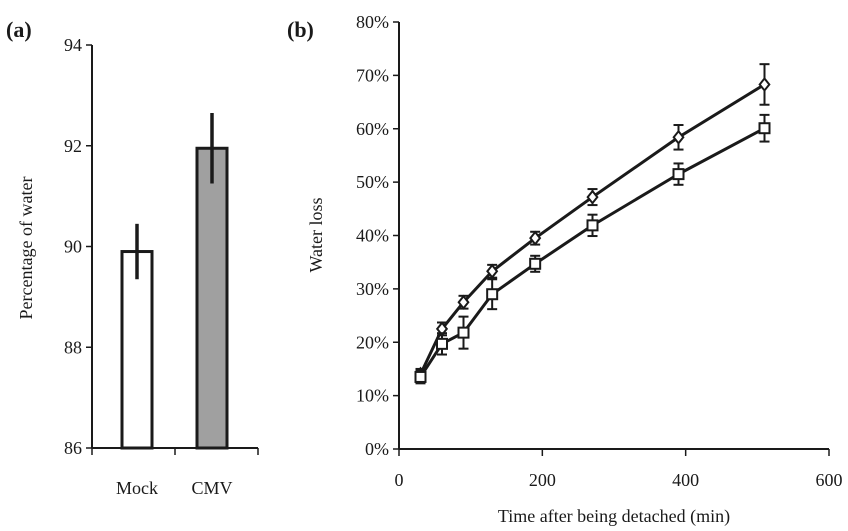  I want to click on panel-b-y-tick-label: 70%, so click(372, 75).